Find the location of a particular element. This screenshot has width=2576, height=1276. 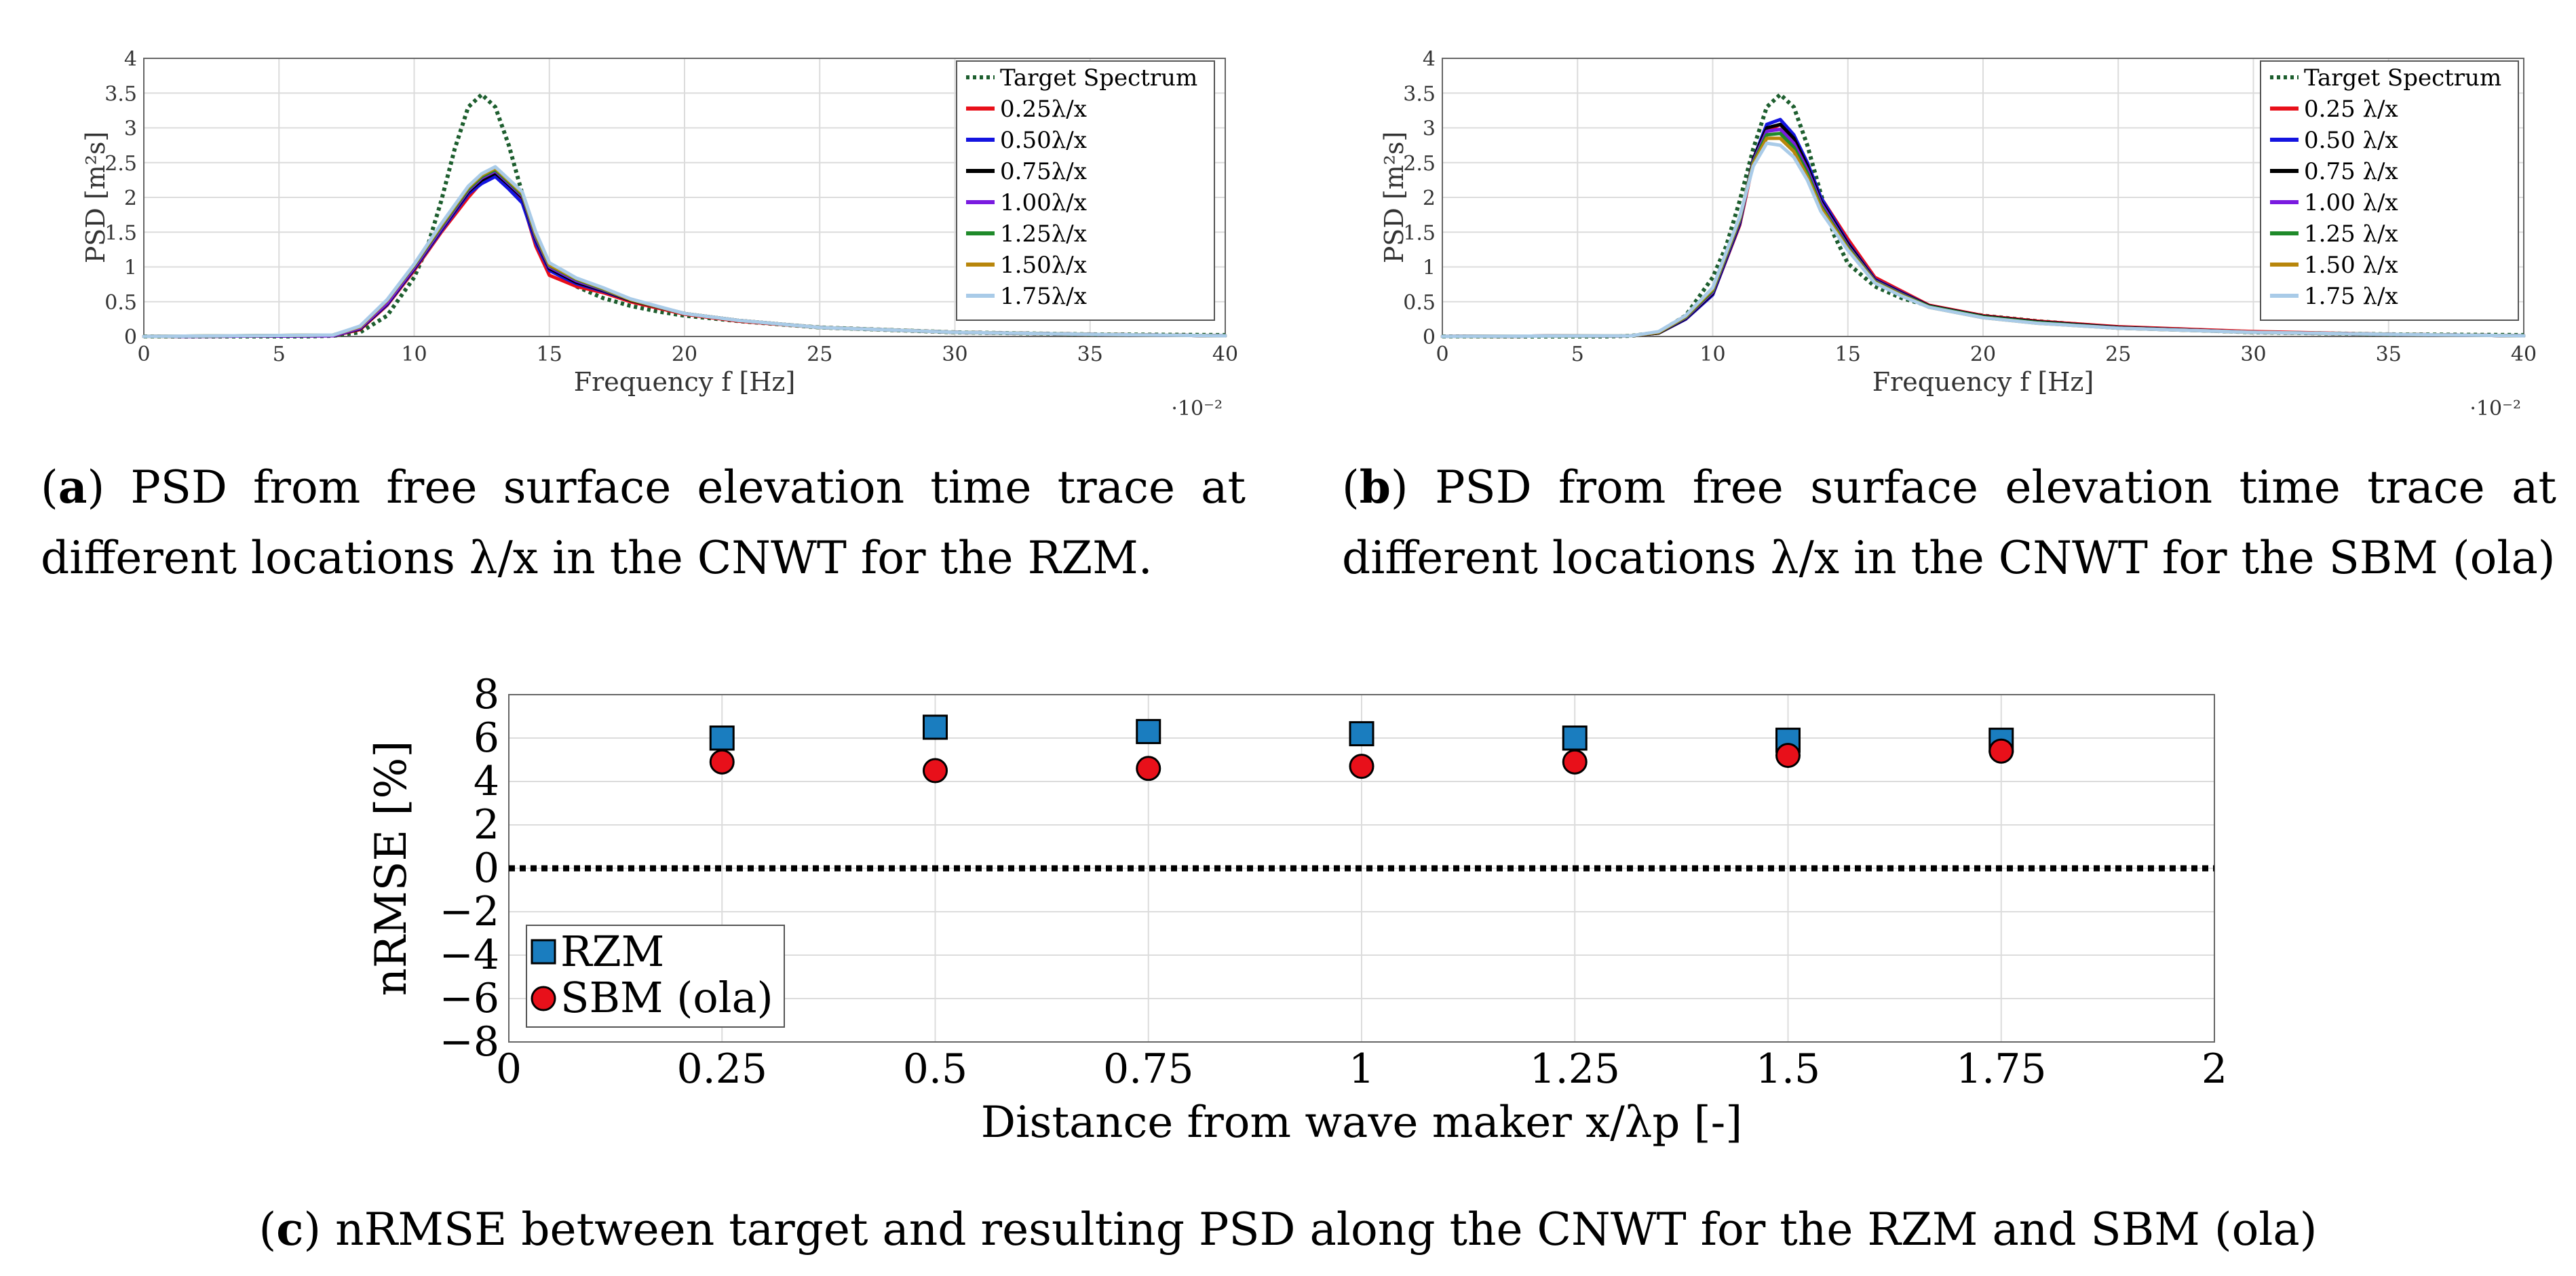

a-ytick-label: 0 is located at coordinates (130, 337).